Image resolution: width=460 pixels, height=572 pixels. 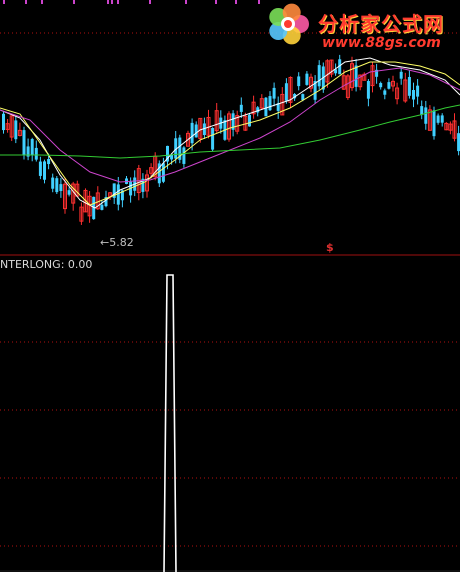 I want to click on indicator-label: NTERLONG: 0.00, so click(x=46, y=264).